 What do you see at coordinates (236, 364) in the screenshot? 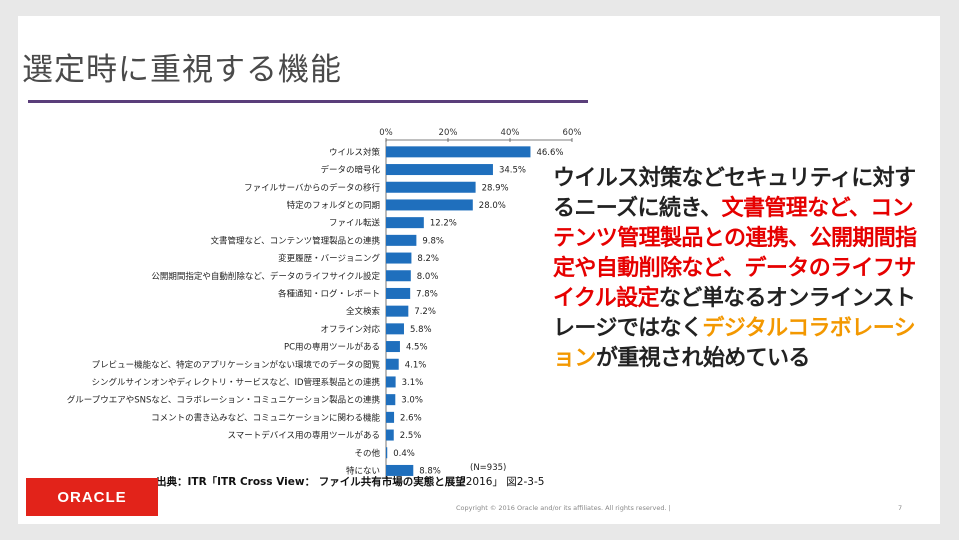
I see `category-label: プレビュー機能など、特定のアプリケーションがない環境でのデータの閲覧` at bounding box center [236, 364].